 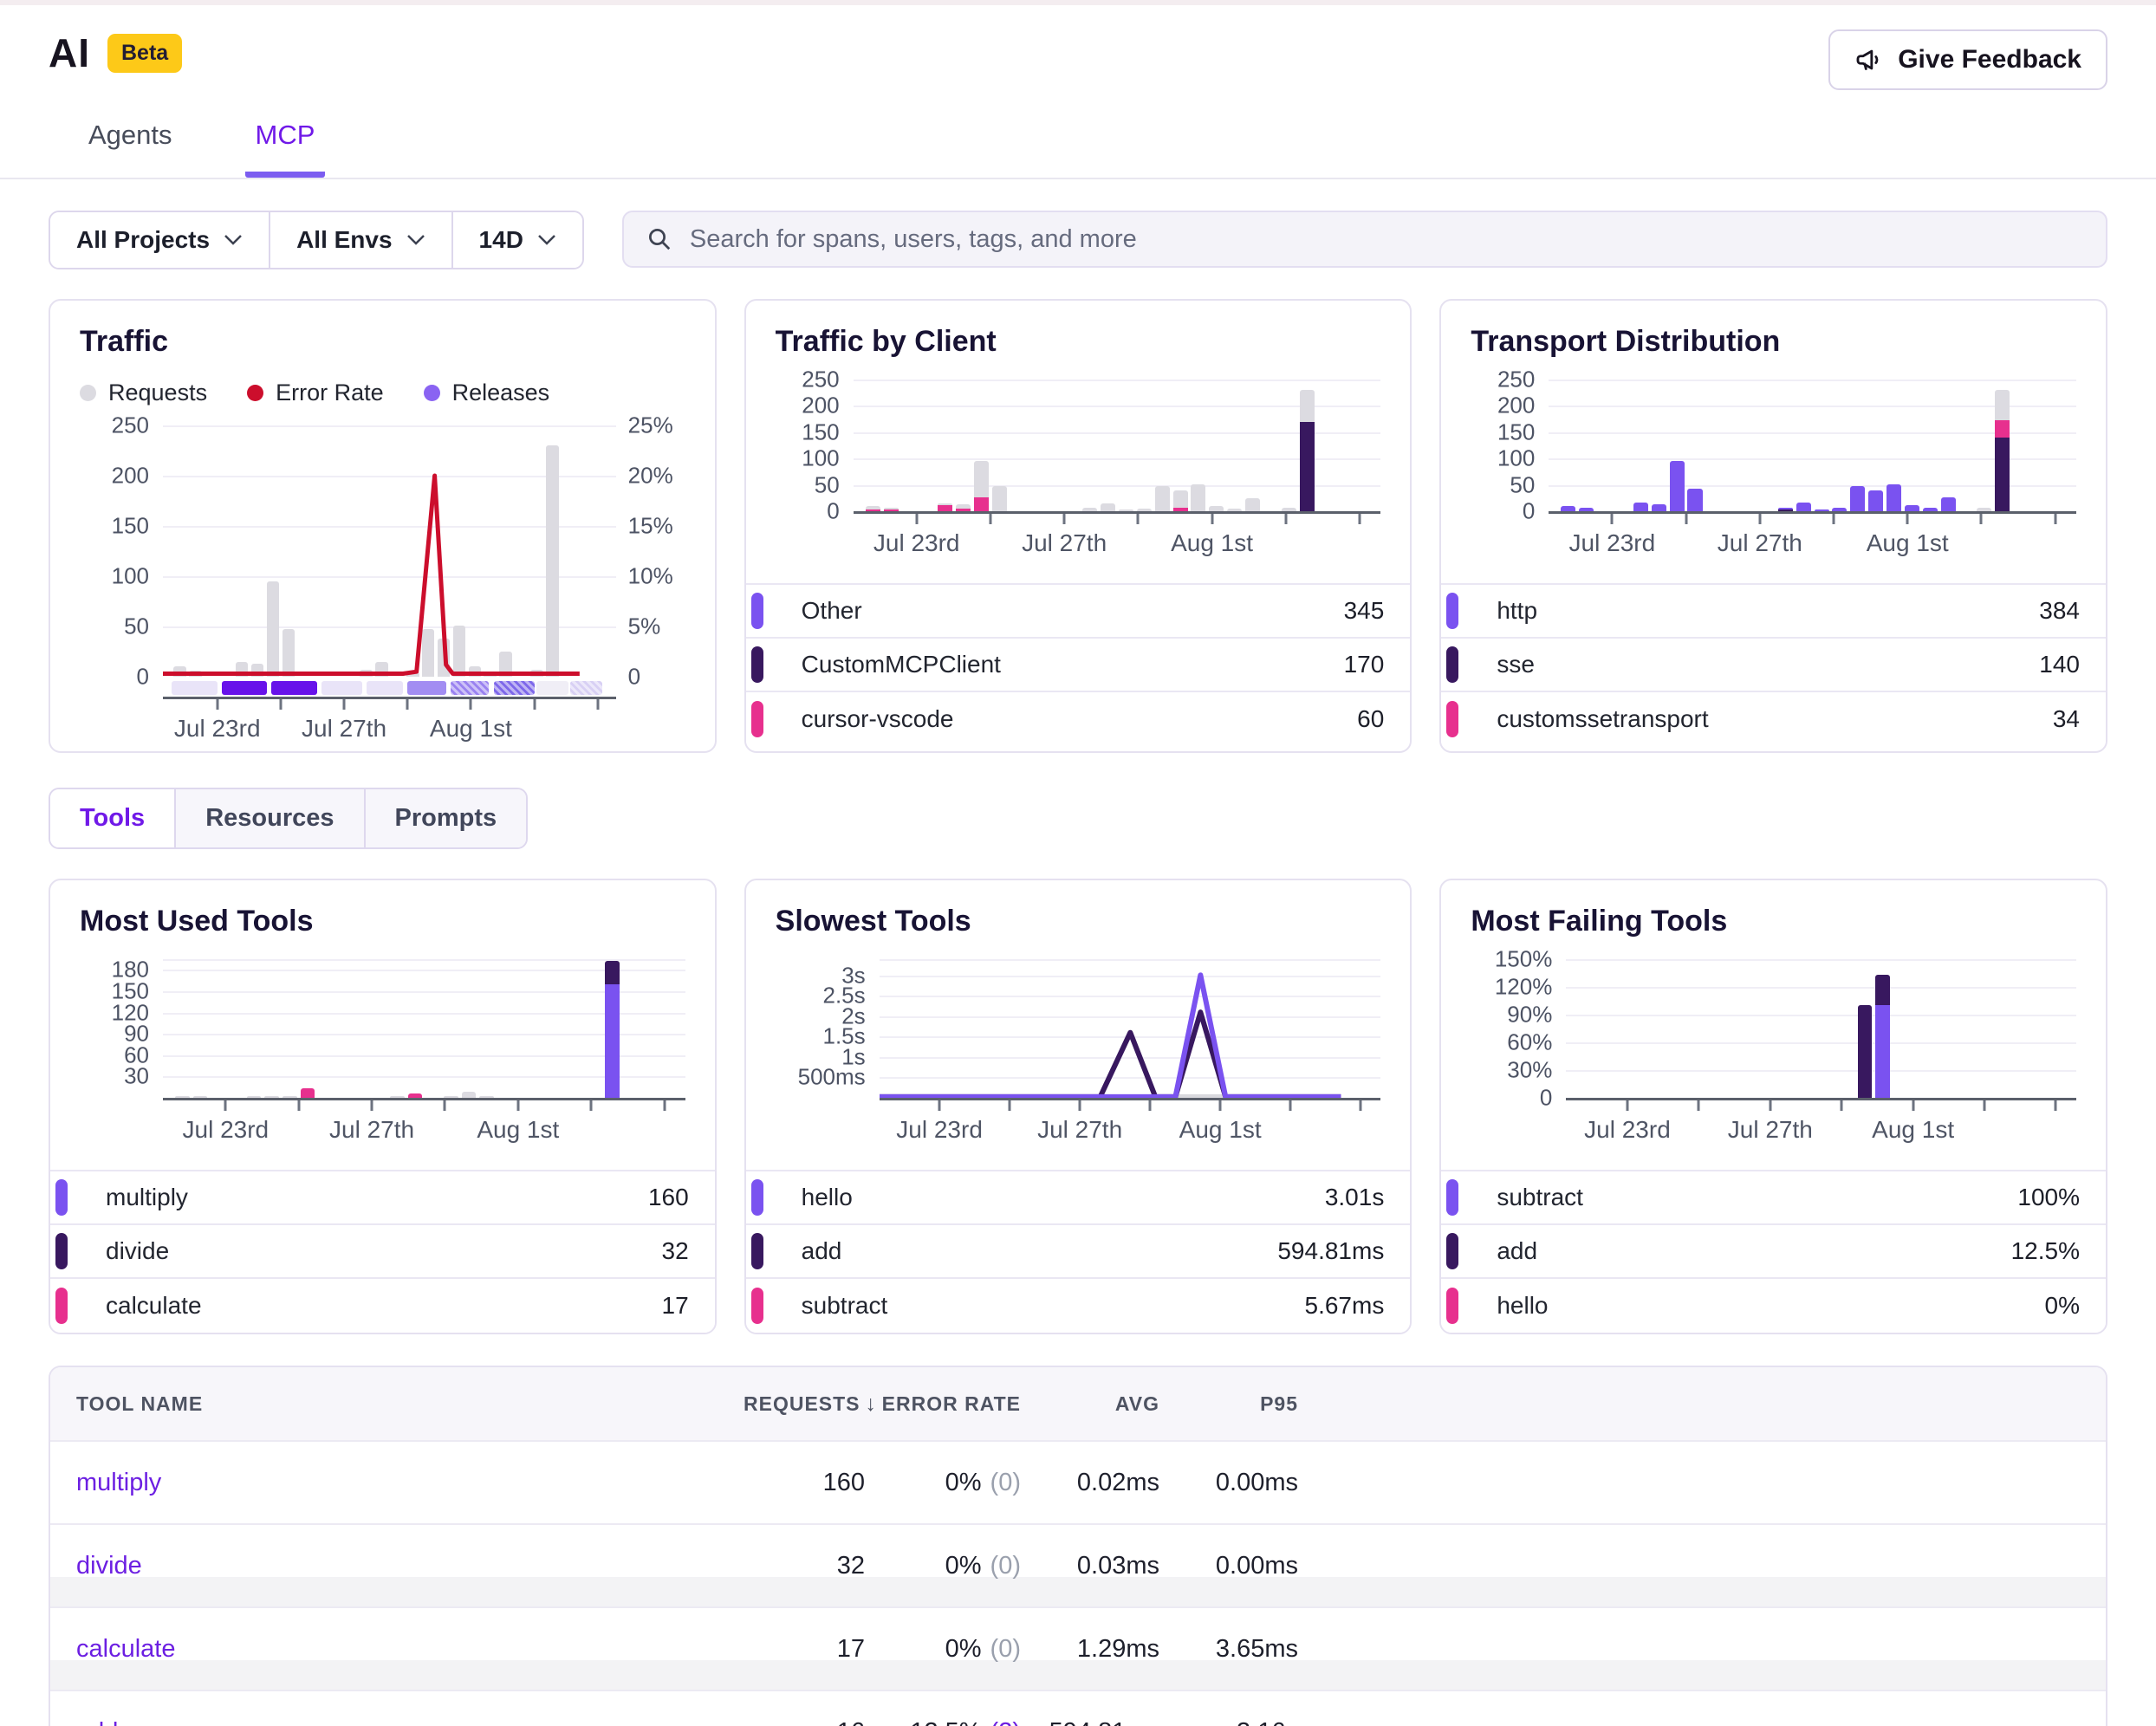 What do you see at coordinates (811, 1403) in the screenshot?
I see `column-header-requests: REQUESTS ↓` at bounding box center [811, 1403].